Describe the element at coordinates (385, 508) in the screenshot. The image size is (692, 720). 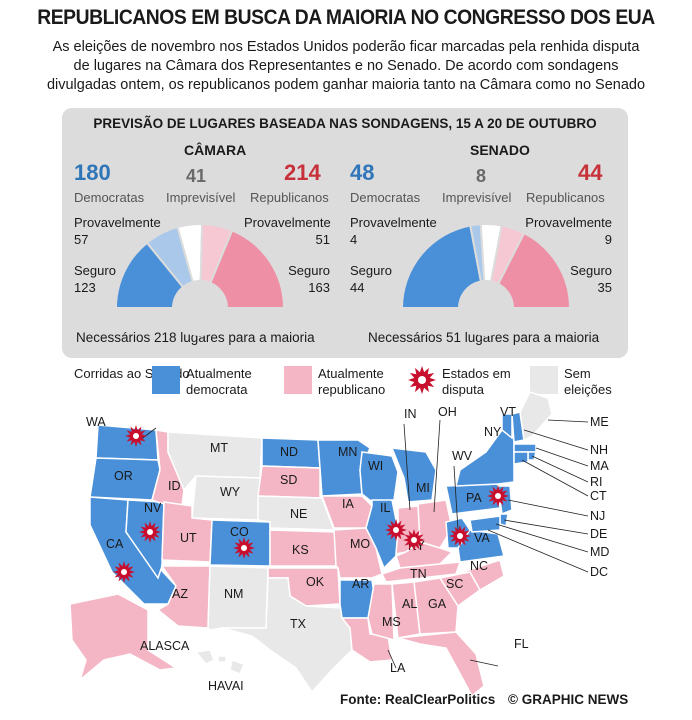
I see `state-label-il: IL` at that location.